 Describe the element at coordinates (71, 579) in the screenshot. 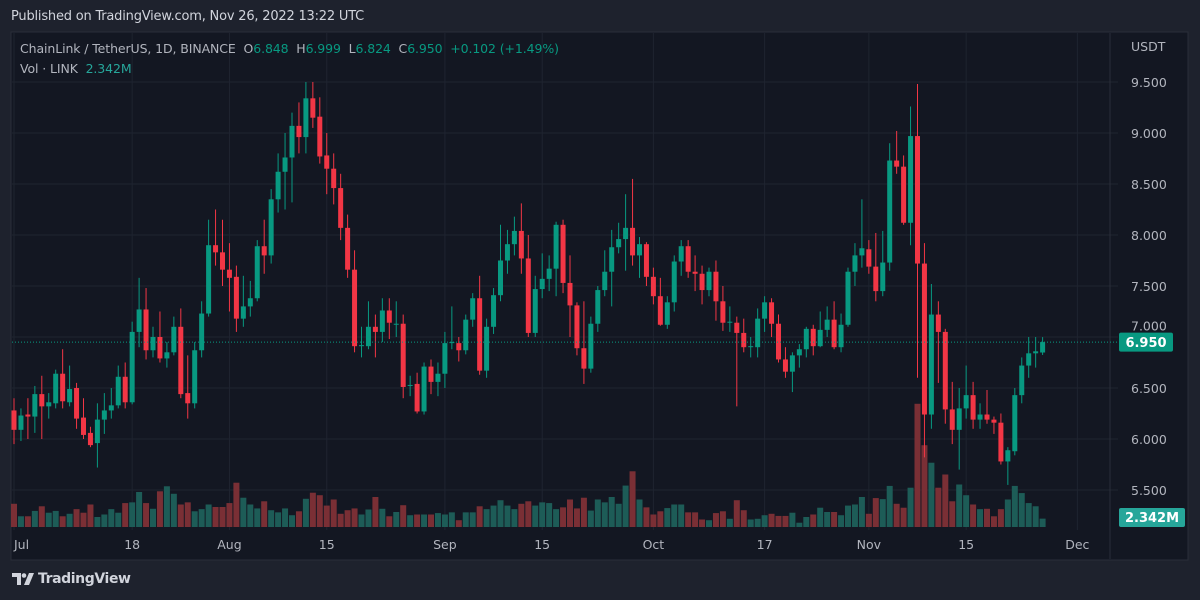

I see `tradingview-logo: TradingView` at that location.